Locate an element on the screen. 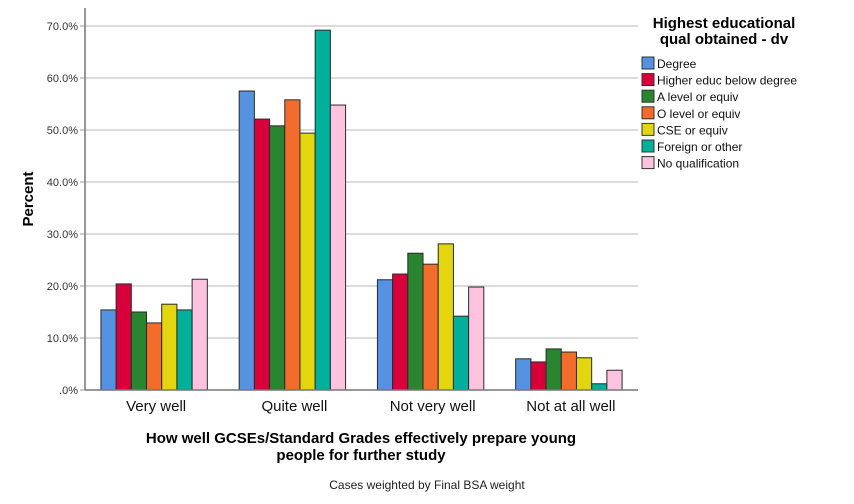 This screenshot has width=854, height=504. x-tick-label: Quite well is located at coordinates (294, 406).